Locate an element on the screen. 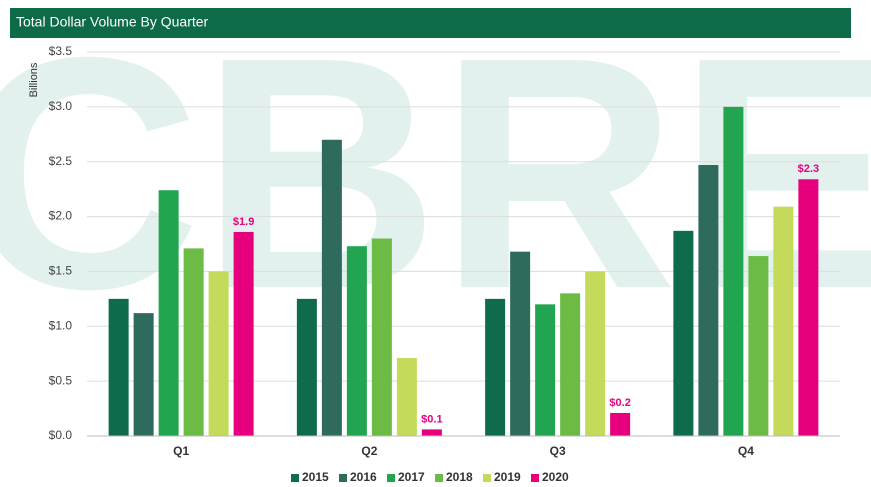  x-tick-label: Q2 is located at coordinates (369, 451).